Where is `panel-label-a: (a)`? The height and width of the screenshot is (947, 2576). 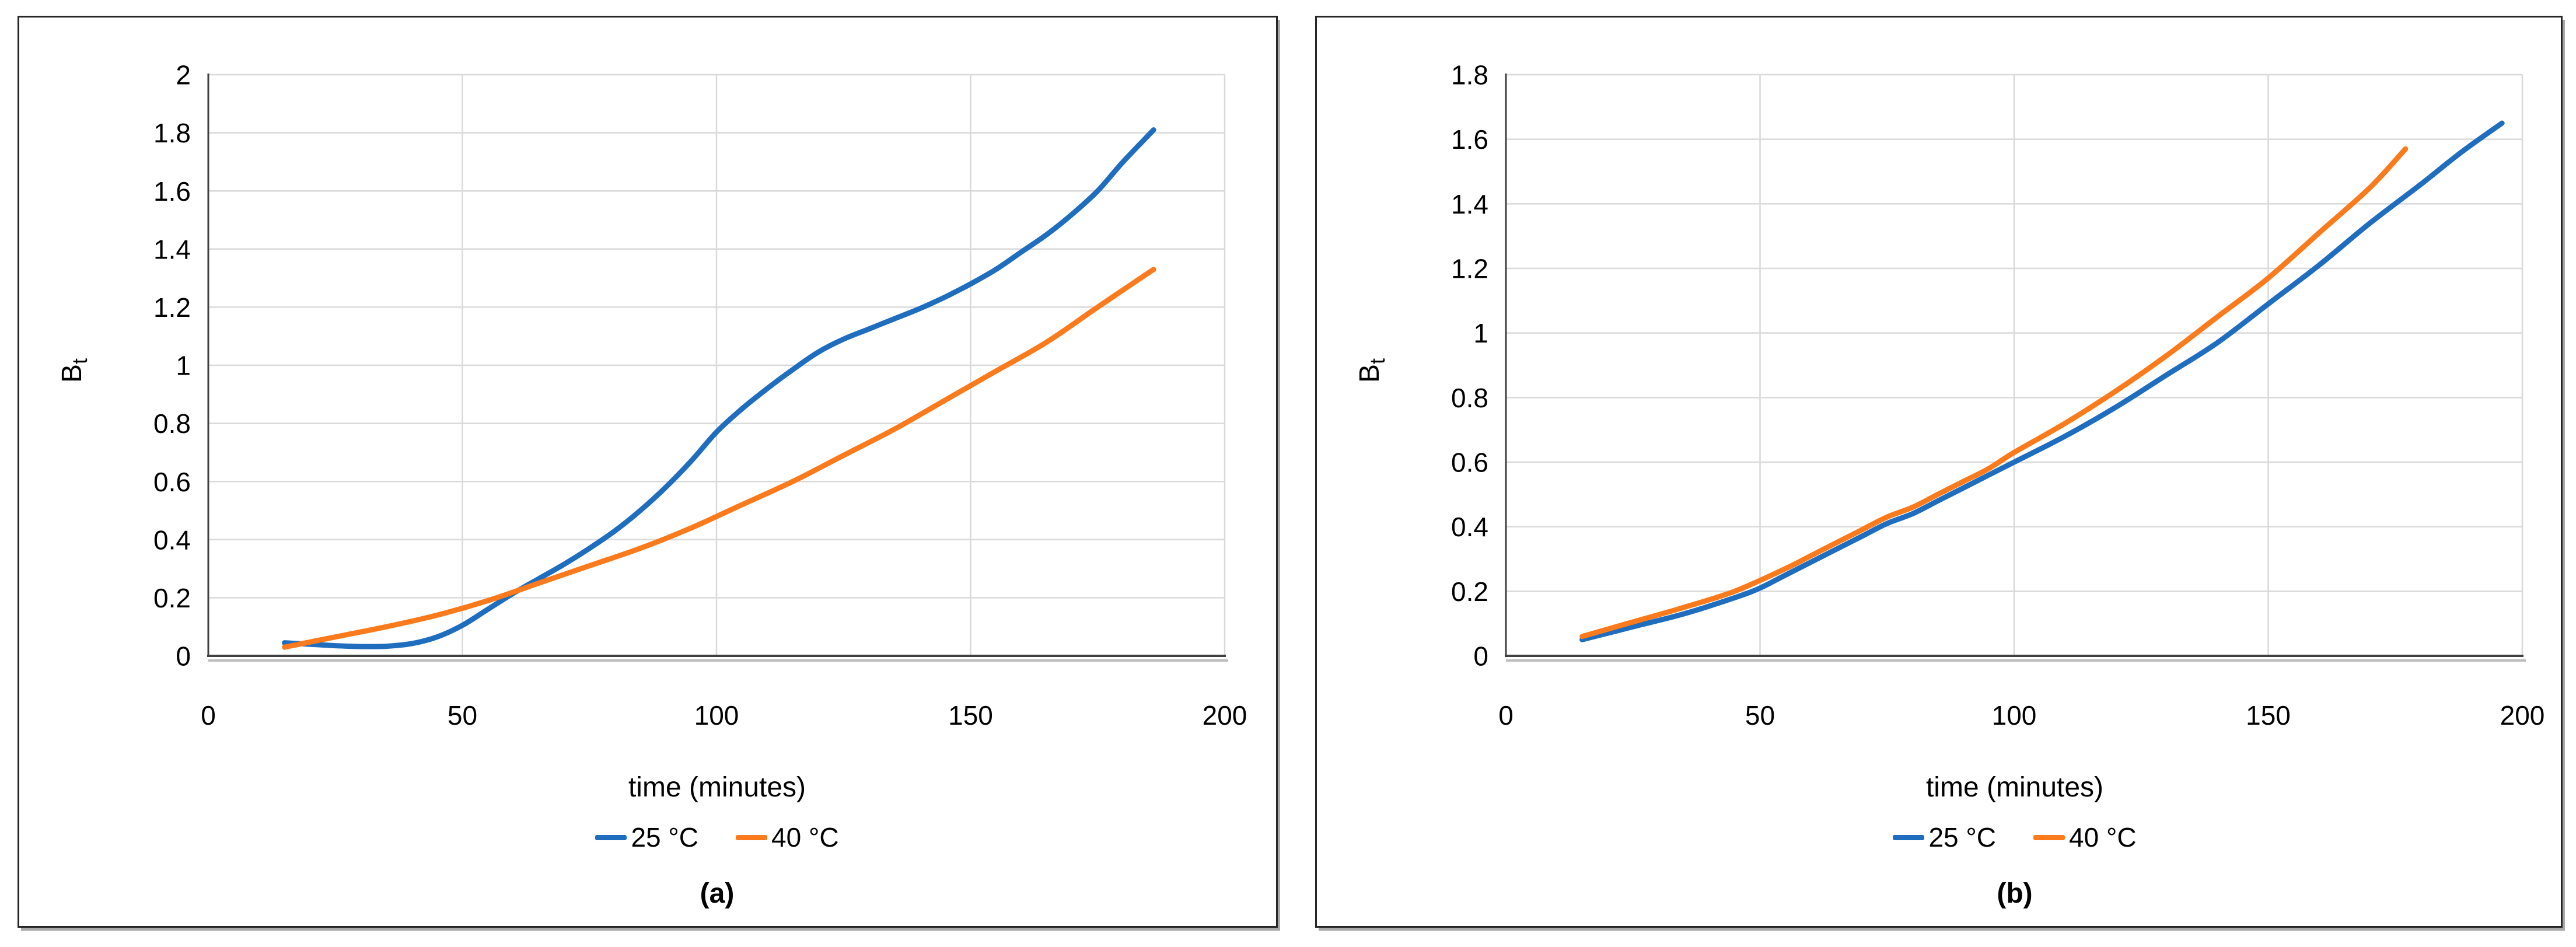
panel-label-a: (a) is located at coordinates (717, 893).